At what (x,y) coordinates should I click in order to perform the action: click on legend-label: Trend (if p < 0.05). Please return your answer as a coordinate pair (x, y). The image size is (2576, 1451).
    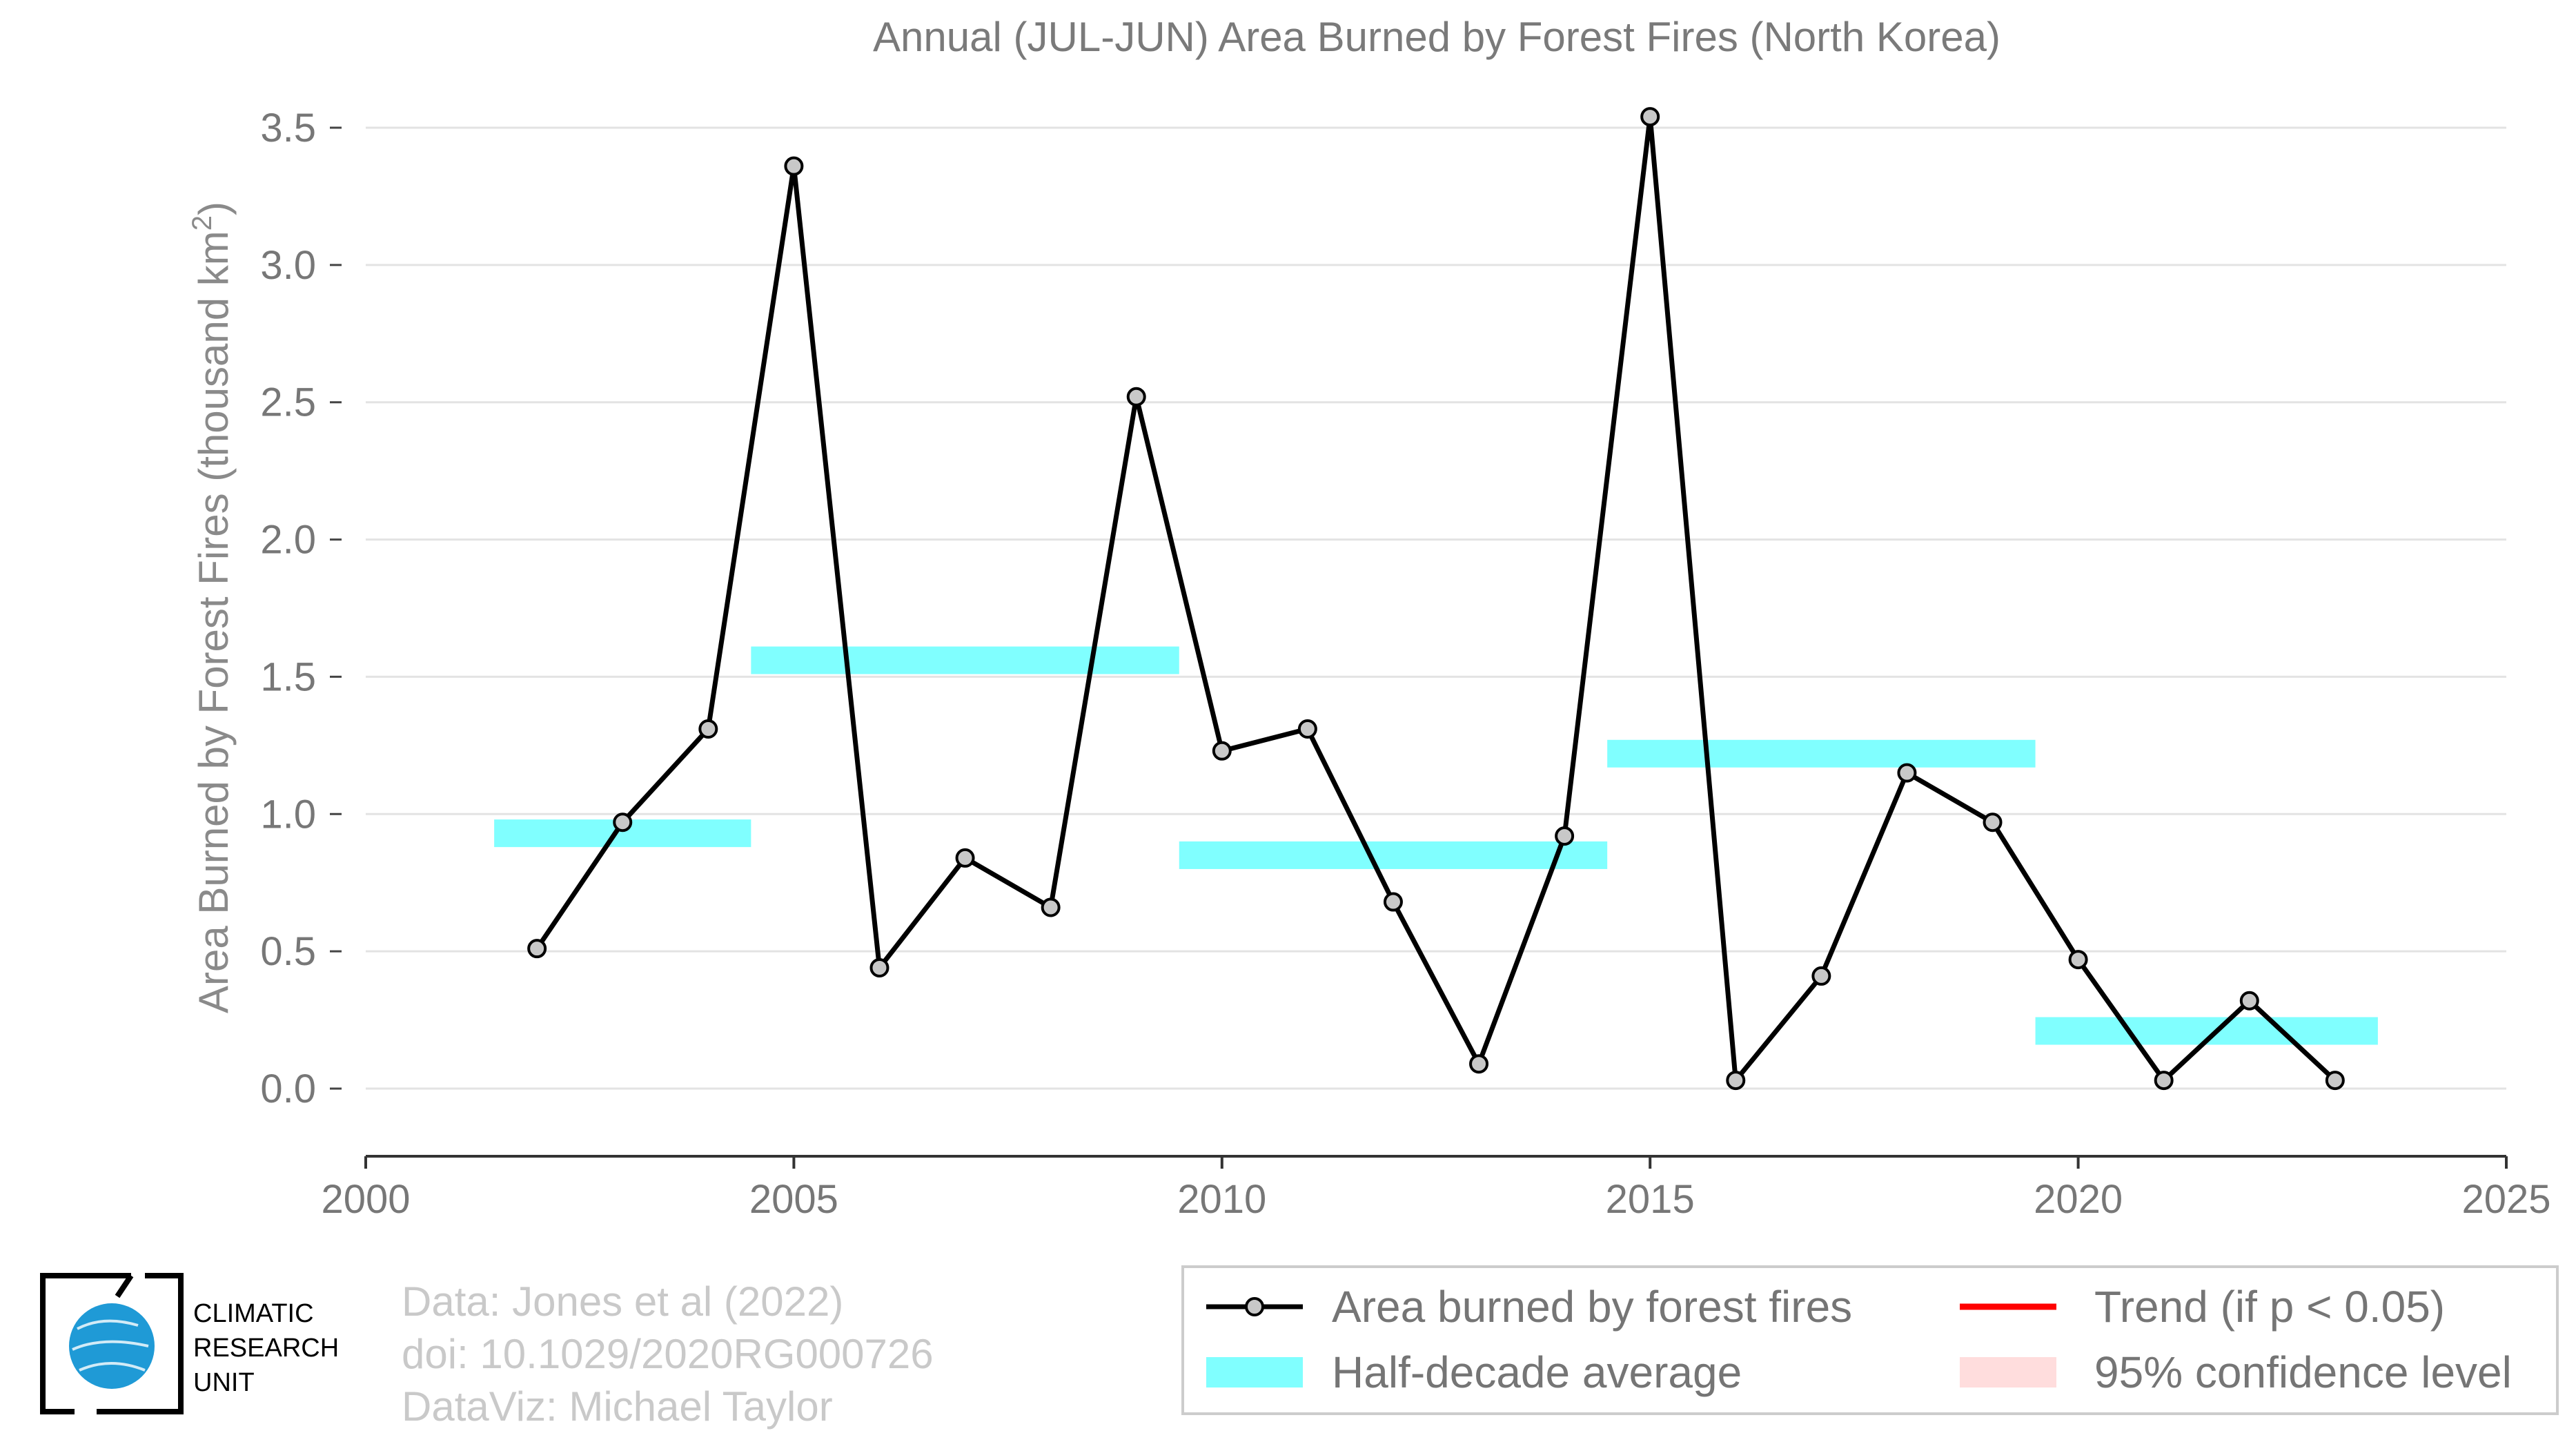
    Looking at the image, I should click on (2269, 1307).